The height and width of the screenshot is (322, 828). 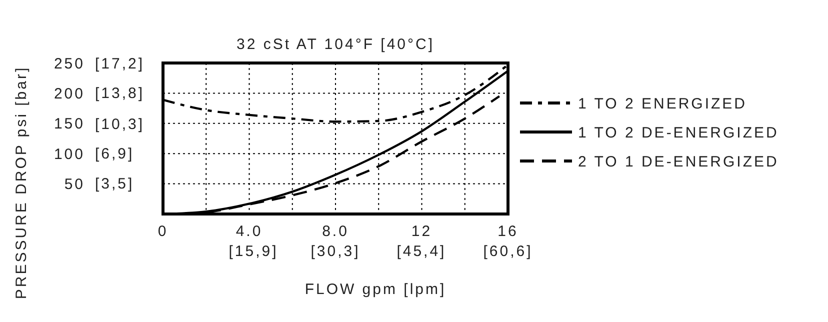 I want to click on x-tick-label: 12, so click(x=421, y=231).